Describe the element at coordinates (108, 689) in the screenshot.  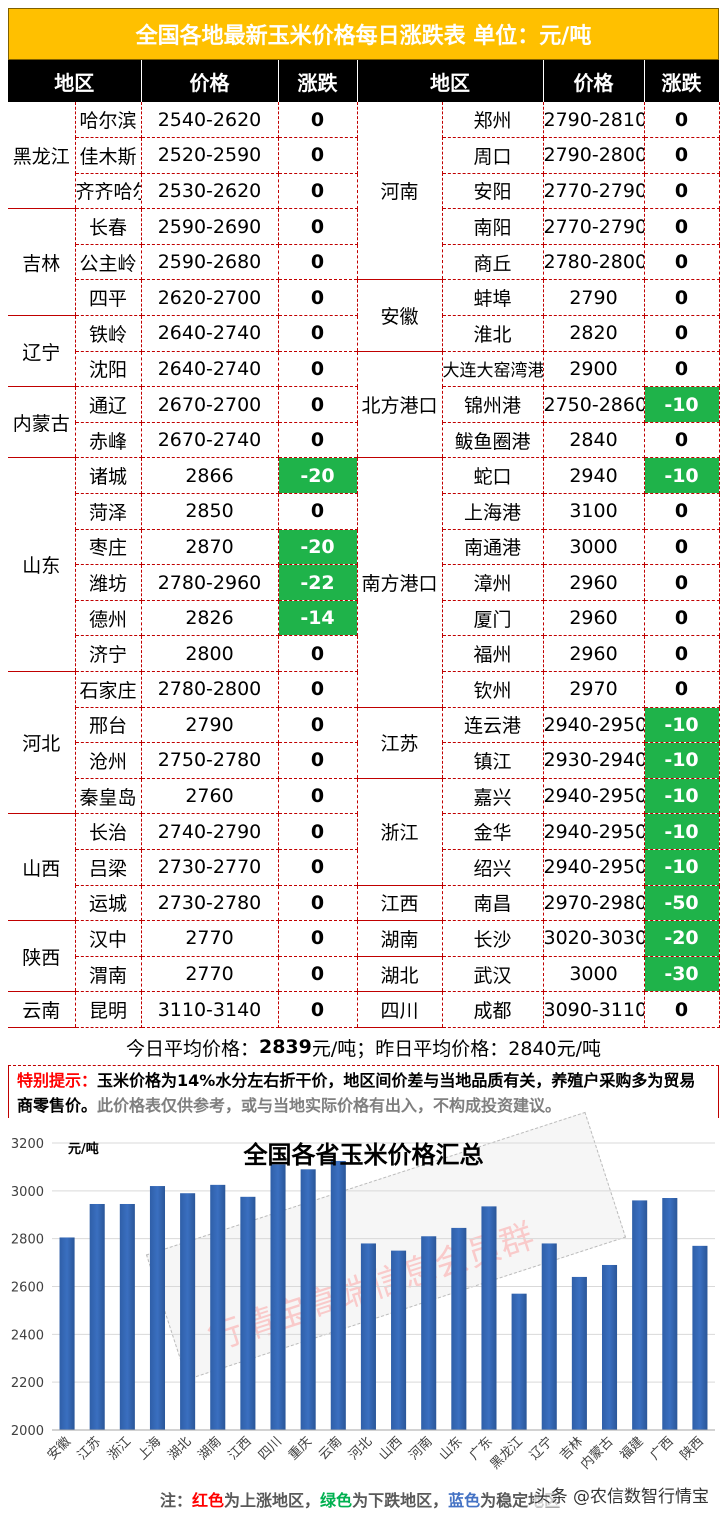
I see `city-cell: 石家庄` at that location.